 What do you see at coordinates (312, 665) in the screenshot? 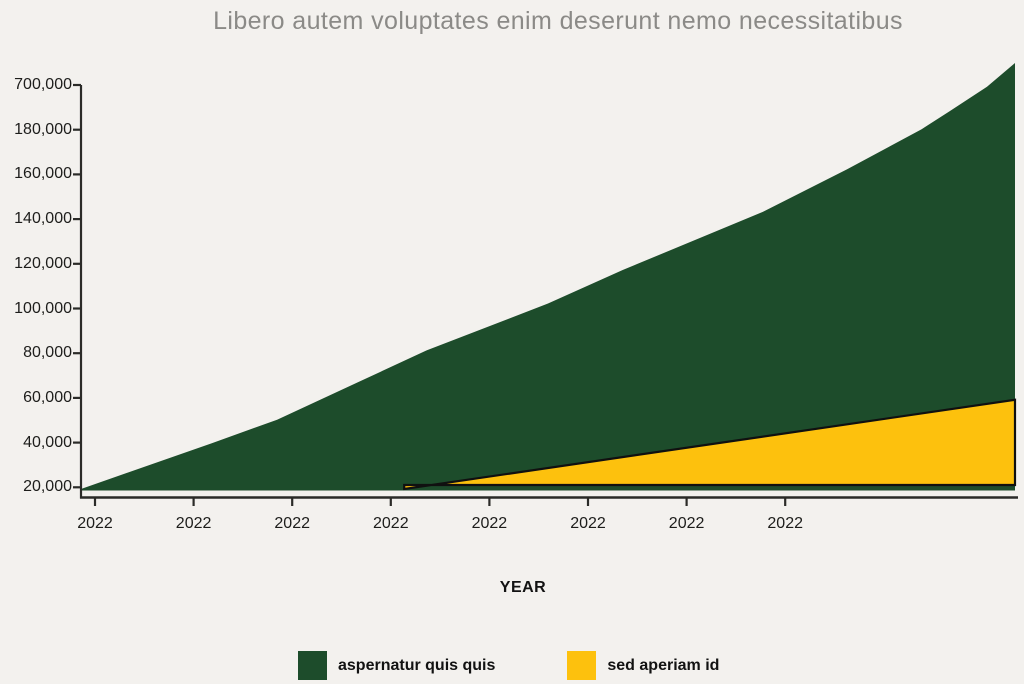
I see `legend-swatch-aspernatur-quis-quis` at bounding box center [312, 665].